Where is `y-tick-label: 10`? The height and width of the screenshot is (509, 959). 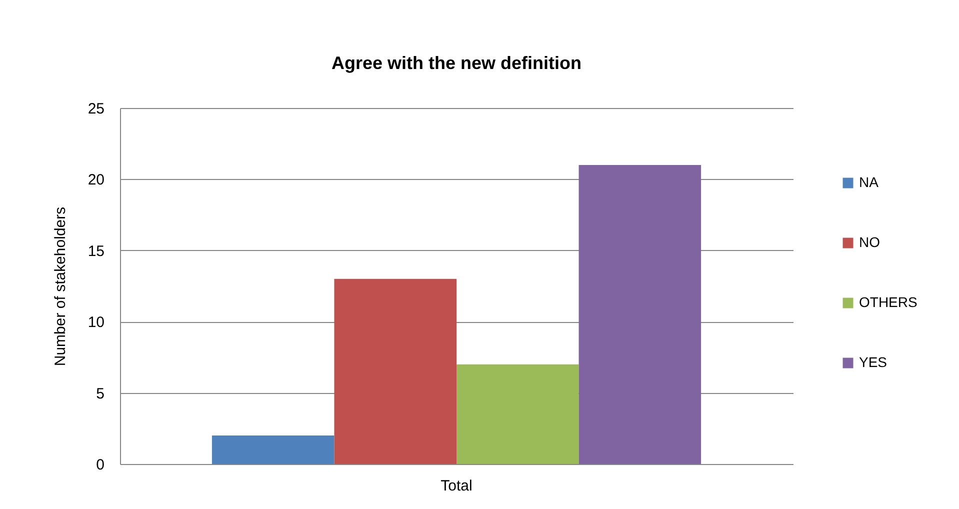 y-tick-label: 10 is located at coordinates (96, 323).